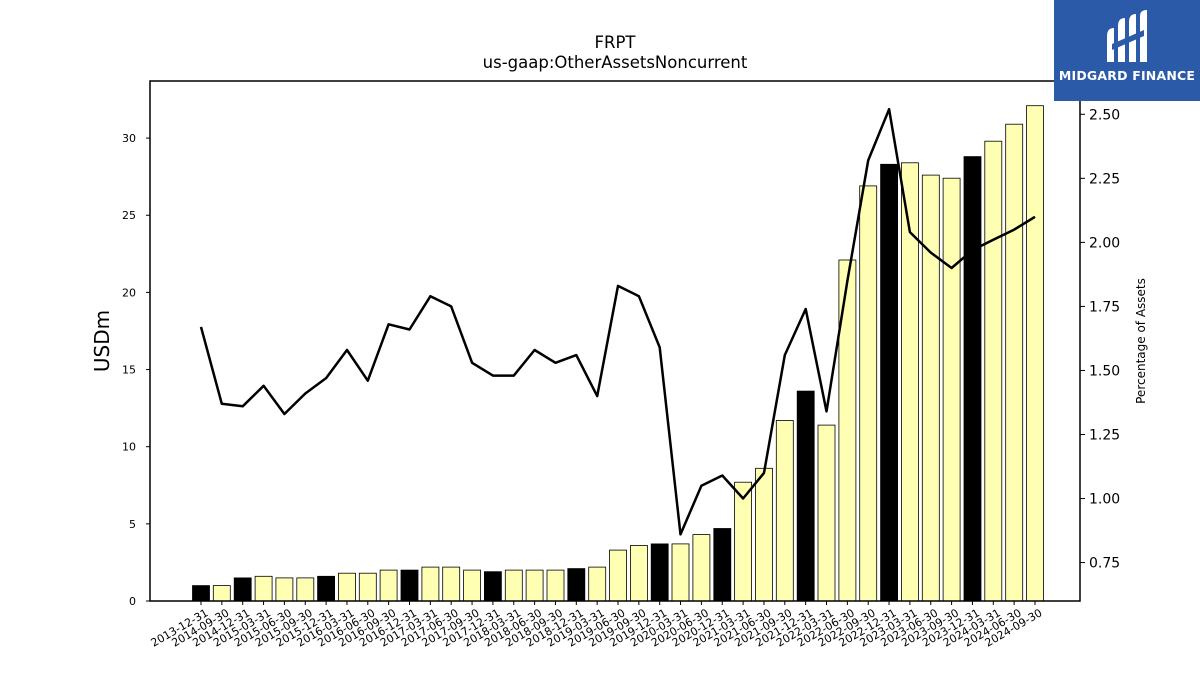 This screenshot has width=1200, height=675. Describe the element at coordinates (1104, 435) in the screenshot. I see `y2-tick-label: 1.25` at that location.